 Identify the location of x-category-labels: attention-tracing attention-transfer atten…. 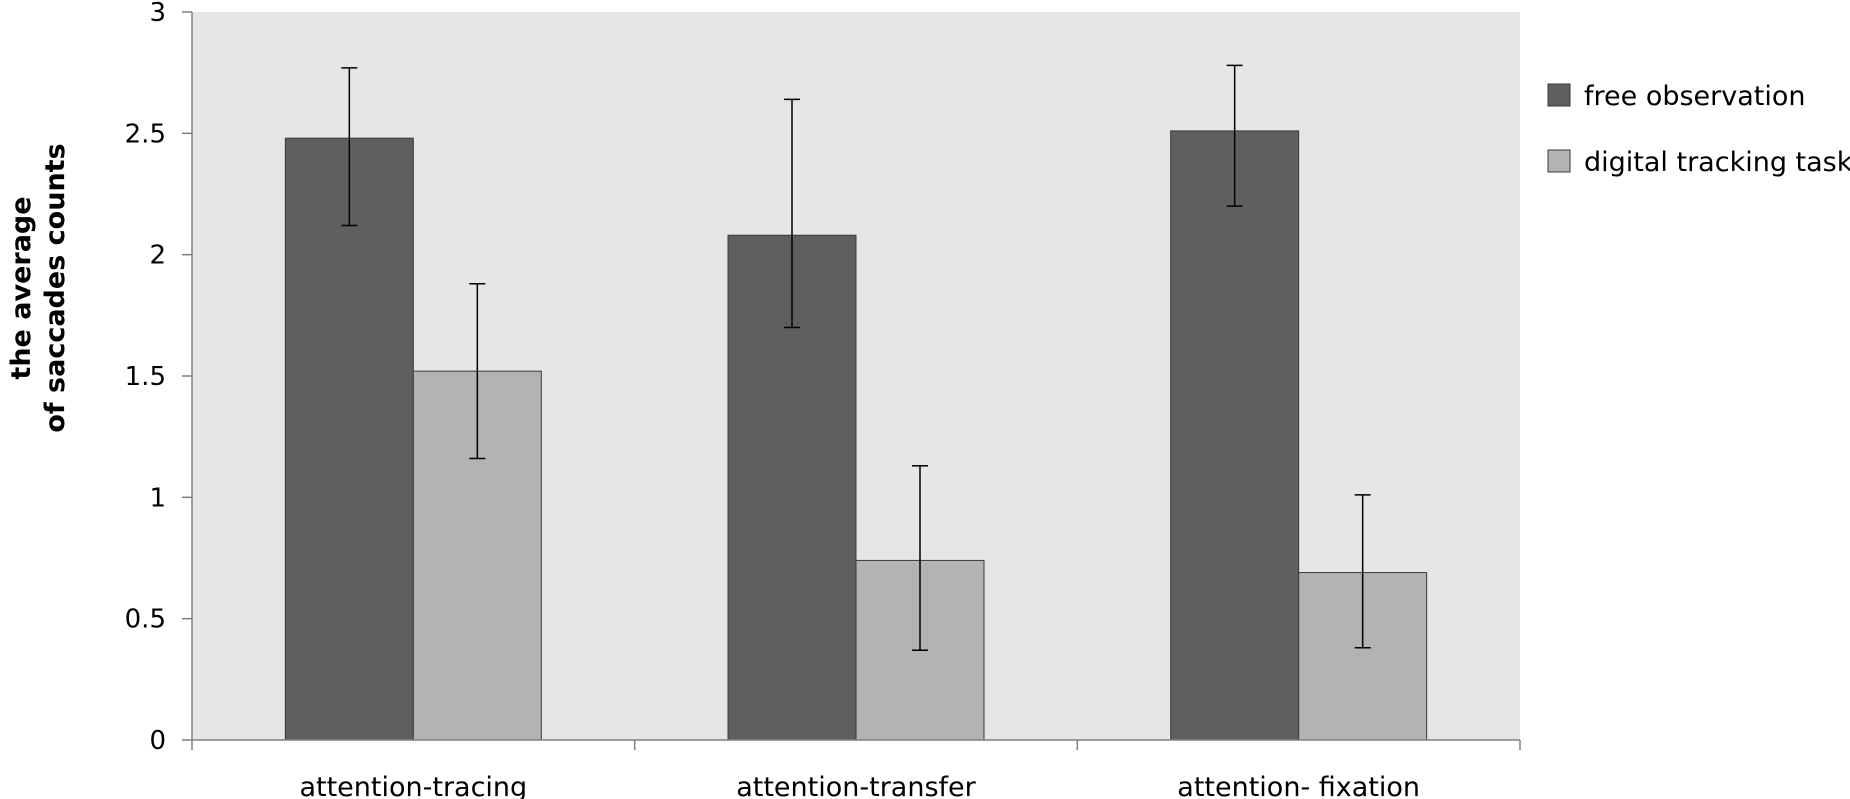
(859, 785).